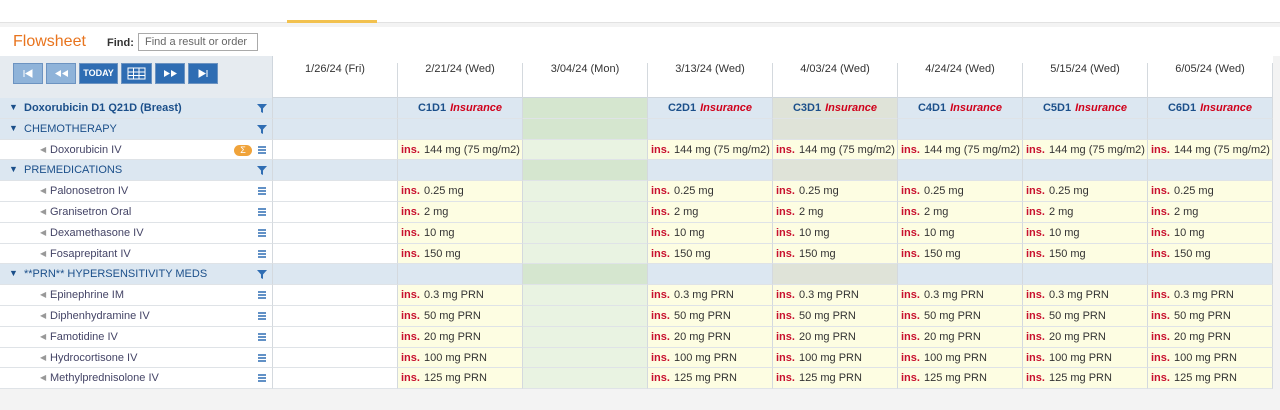  I want to click on summary-badge: Σ, so click(243, 150).